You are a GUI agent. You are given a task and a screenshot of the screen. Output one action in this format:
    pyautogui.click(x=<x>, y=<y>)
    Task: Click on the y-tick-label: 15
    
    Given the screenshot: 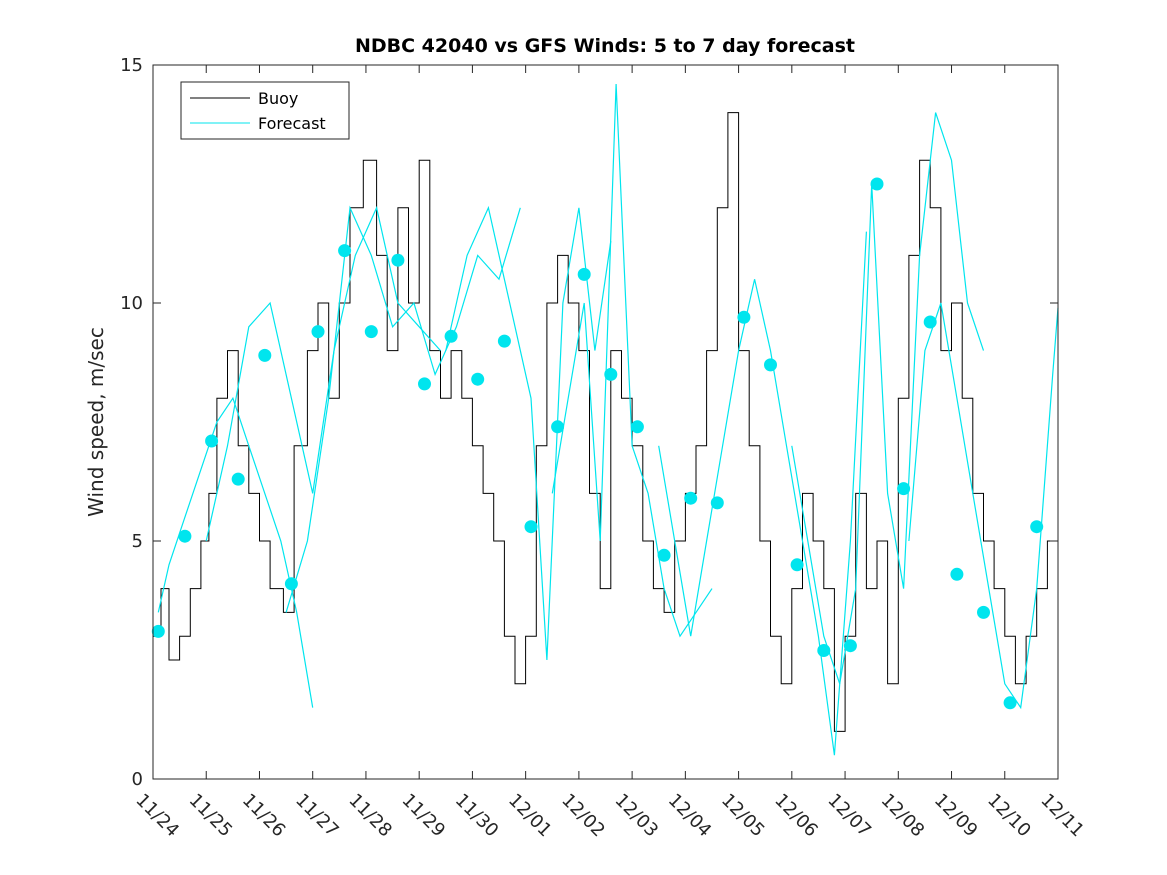 What is the action you would take?
    pyautogui.click(x=131, y=65)
    